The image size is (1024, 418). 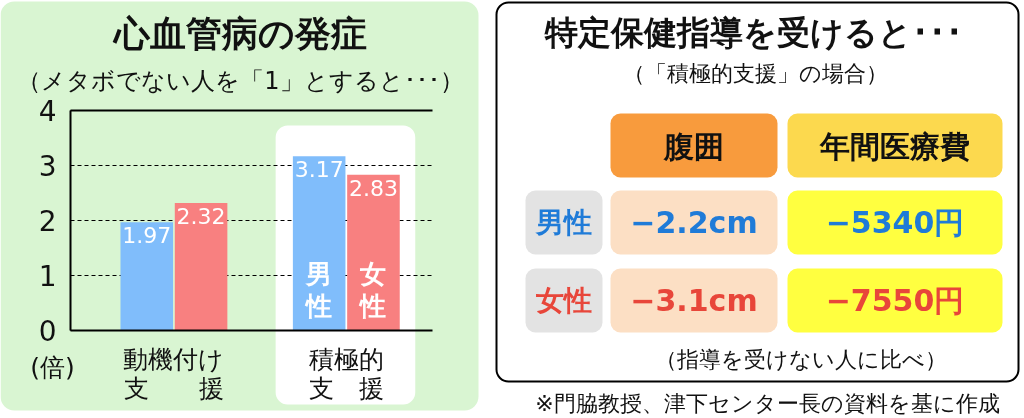 I want to click on text: 年間医療費, so click(x=894, y=146).